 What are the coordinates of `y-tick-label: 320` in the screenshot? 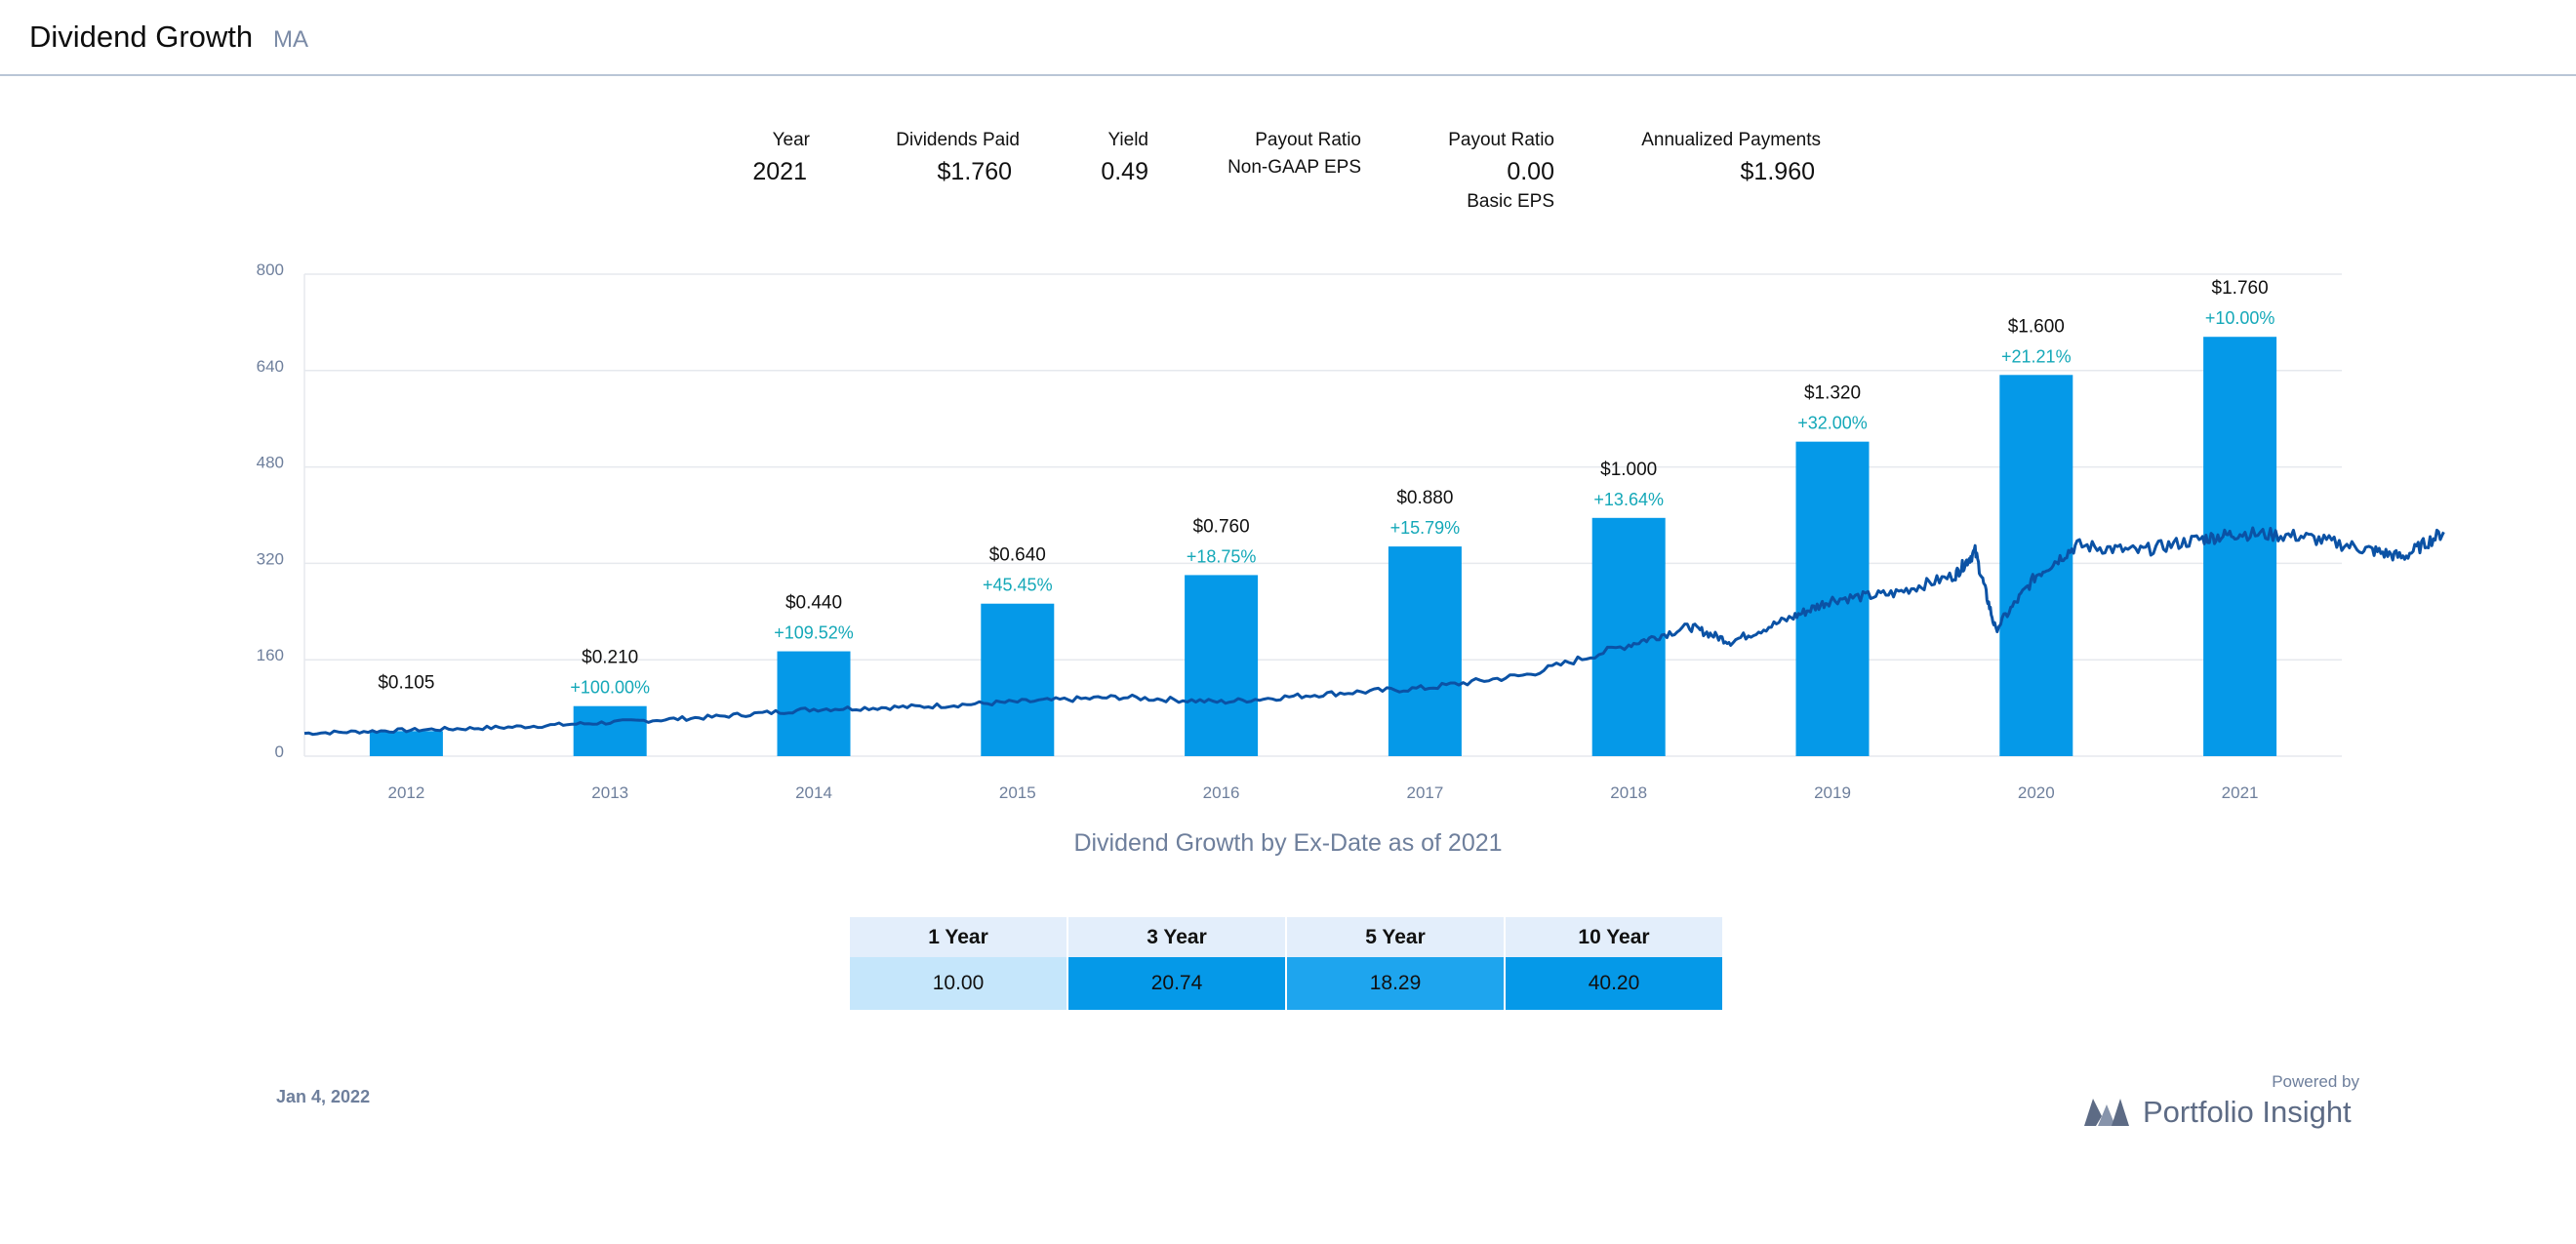 It's located at (270, 558).